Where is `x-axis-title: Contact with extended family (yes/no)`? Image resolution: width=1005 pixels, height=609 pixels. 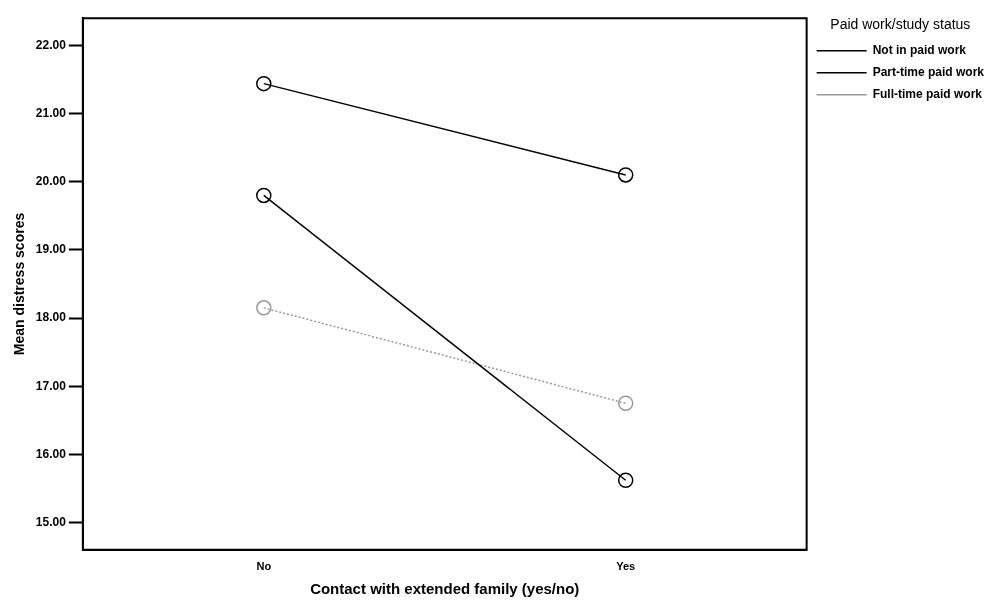 x-axis-title: Contact with extended family (yes/no) is located at coordinates (445, 589).